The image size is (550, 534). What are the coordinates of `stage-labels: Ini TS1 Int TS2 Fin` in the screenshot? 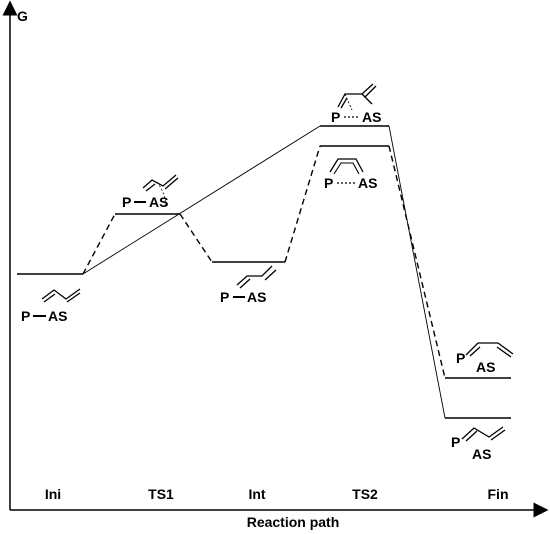 It's located at (277, 494).